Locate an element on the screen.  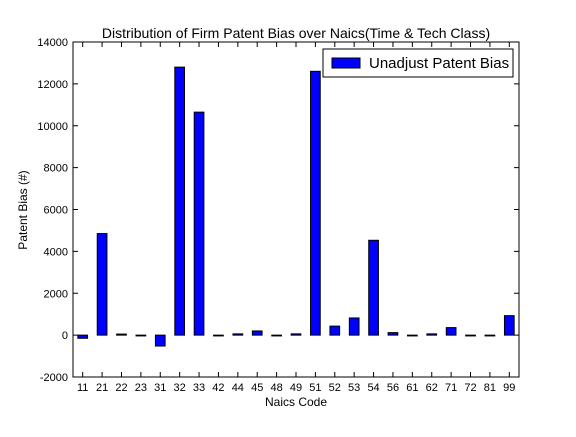
x-tick-label: 61 is located at coordinates (412, 388).